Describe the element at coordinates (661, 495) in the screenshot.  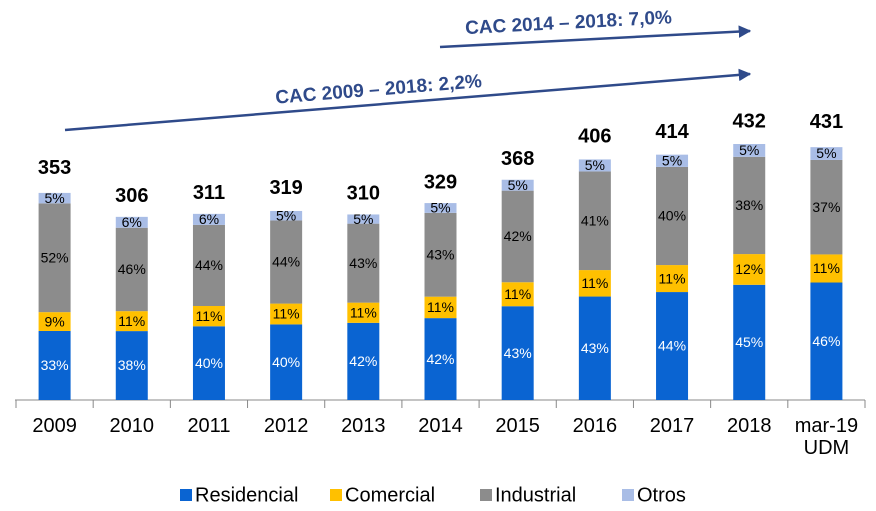
I see `legend-label: Otros` at that location.